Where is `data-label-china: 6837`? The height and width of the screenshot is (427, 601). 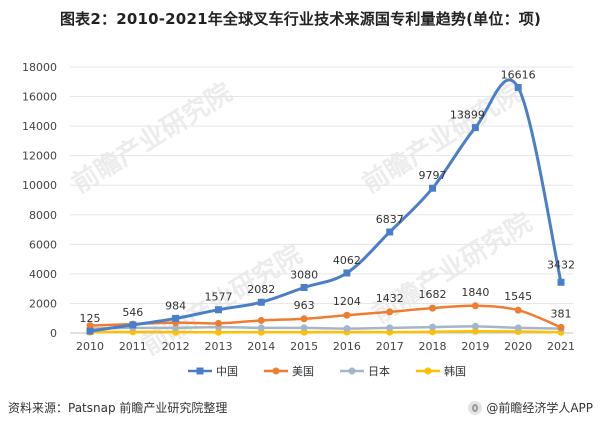
data-label-china: 6837 is located at coordinates (390, 219).